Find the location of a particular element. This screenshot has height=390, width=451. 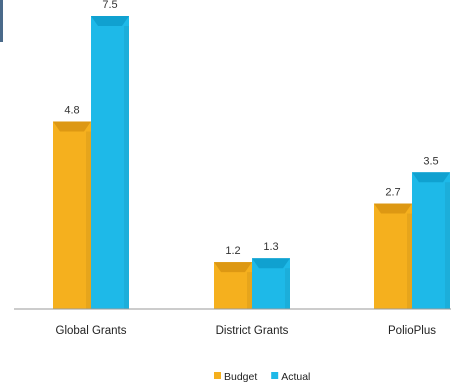

data-label-actual-3: 3.5 is located at coordinates (430, 161).